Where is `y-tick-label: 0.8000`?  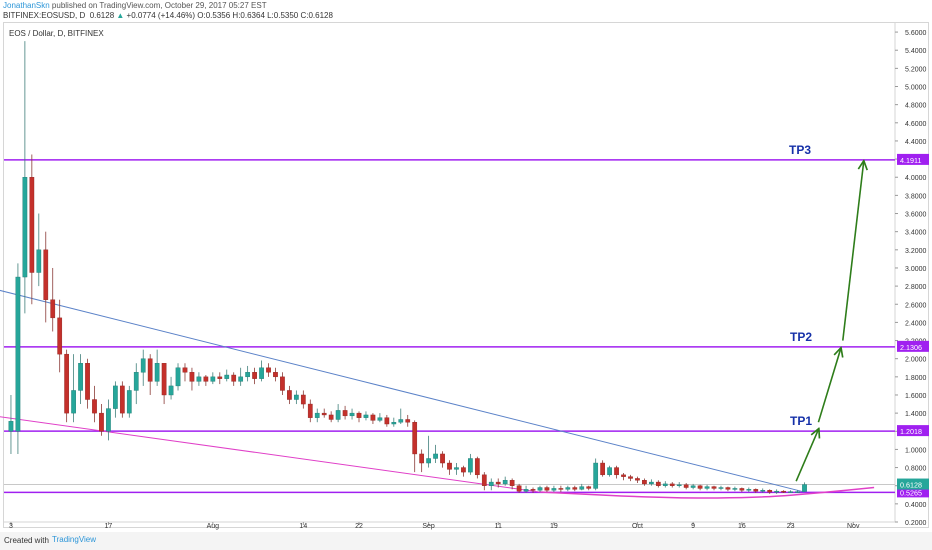 y-tick-label: 0.8000 is located at coordinates (916, 469).